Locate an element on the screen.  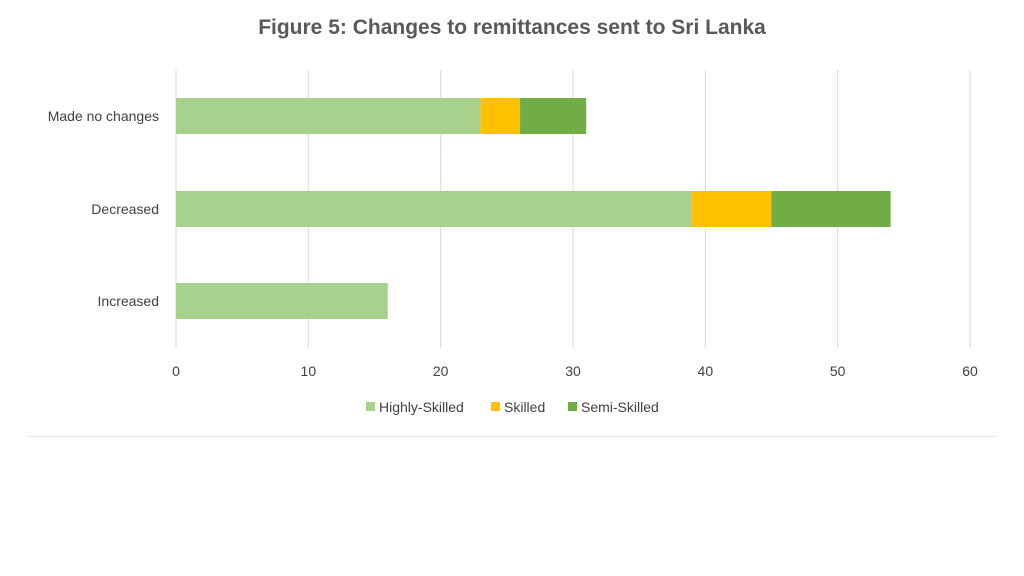
legend-label: Semi-Skilled is located at coordinates (620, 407).